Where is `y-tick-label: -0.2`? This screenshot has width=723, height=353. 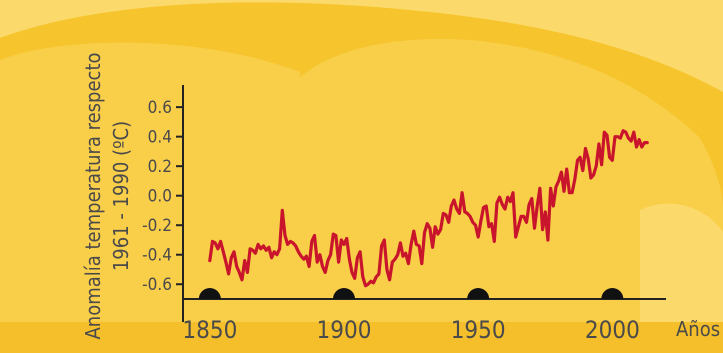 y-tick-label: -0.2 is located at coordinates (157, 226).